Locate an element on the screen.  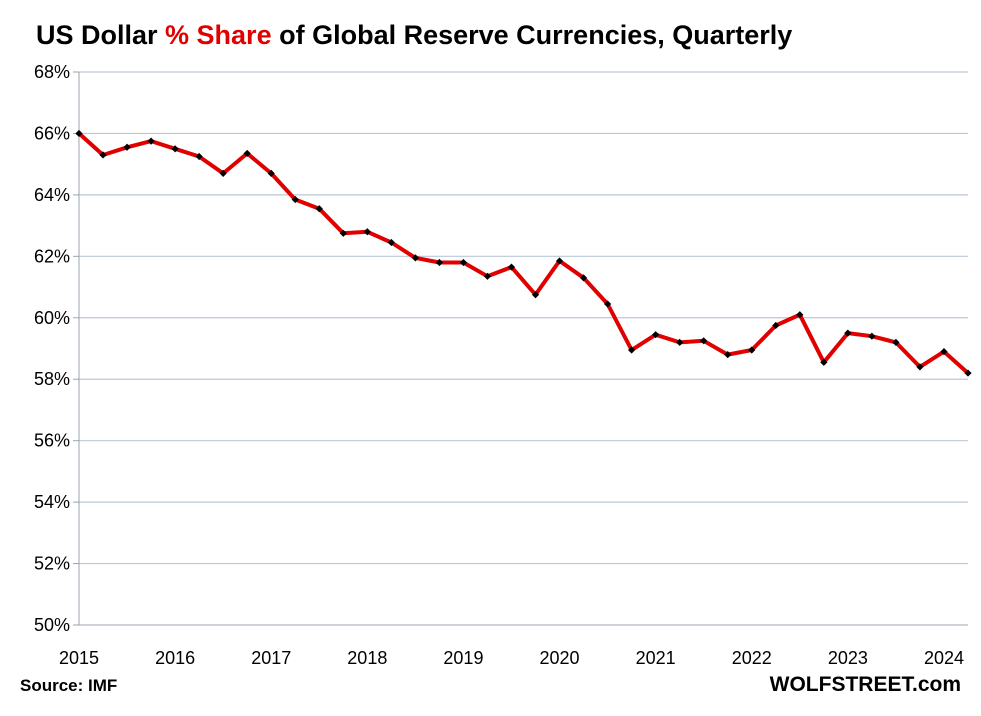
x-tick-label: 2023 is located at coordinates (848, 658).